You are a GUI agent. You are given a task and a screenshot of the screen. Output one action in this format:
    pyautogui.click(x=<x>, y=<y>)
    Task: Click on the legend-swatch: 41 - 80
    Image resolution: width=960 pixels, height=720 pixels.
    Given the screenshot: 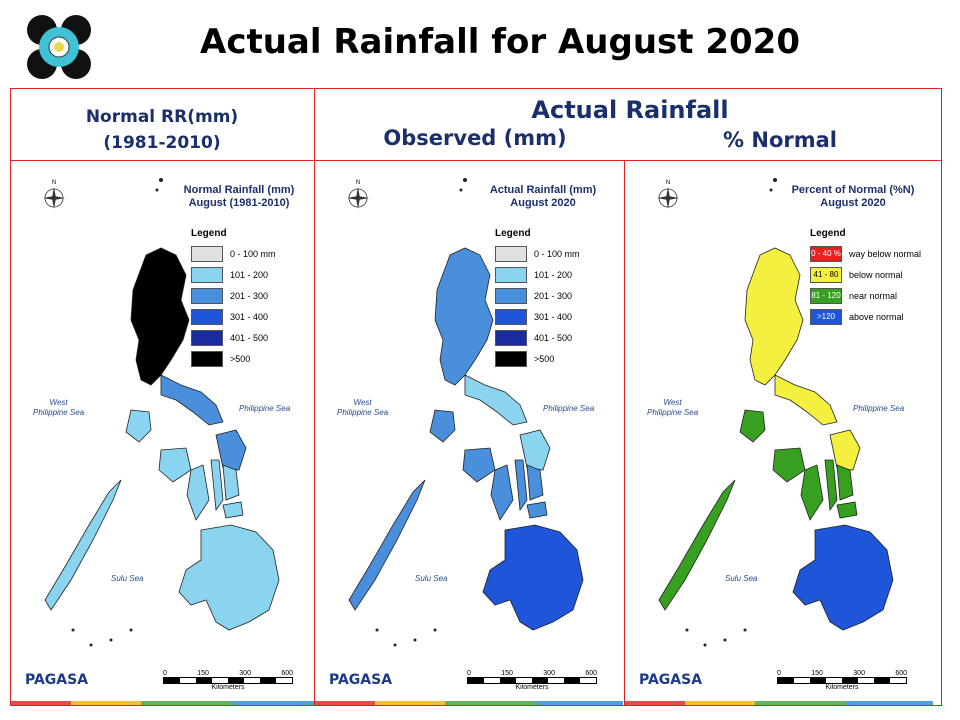 What is the action you would take?
    pyautogui.click(x=826, y=274)
    